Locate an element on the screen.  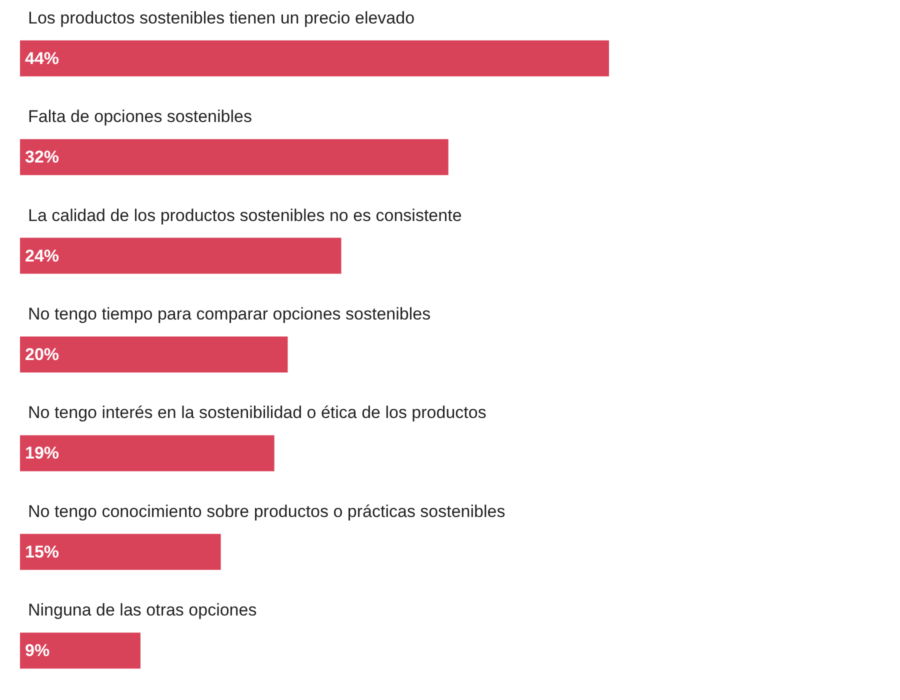
y-tick-label: Ninguna de las otras opciones is located at coordinates (142, 610).